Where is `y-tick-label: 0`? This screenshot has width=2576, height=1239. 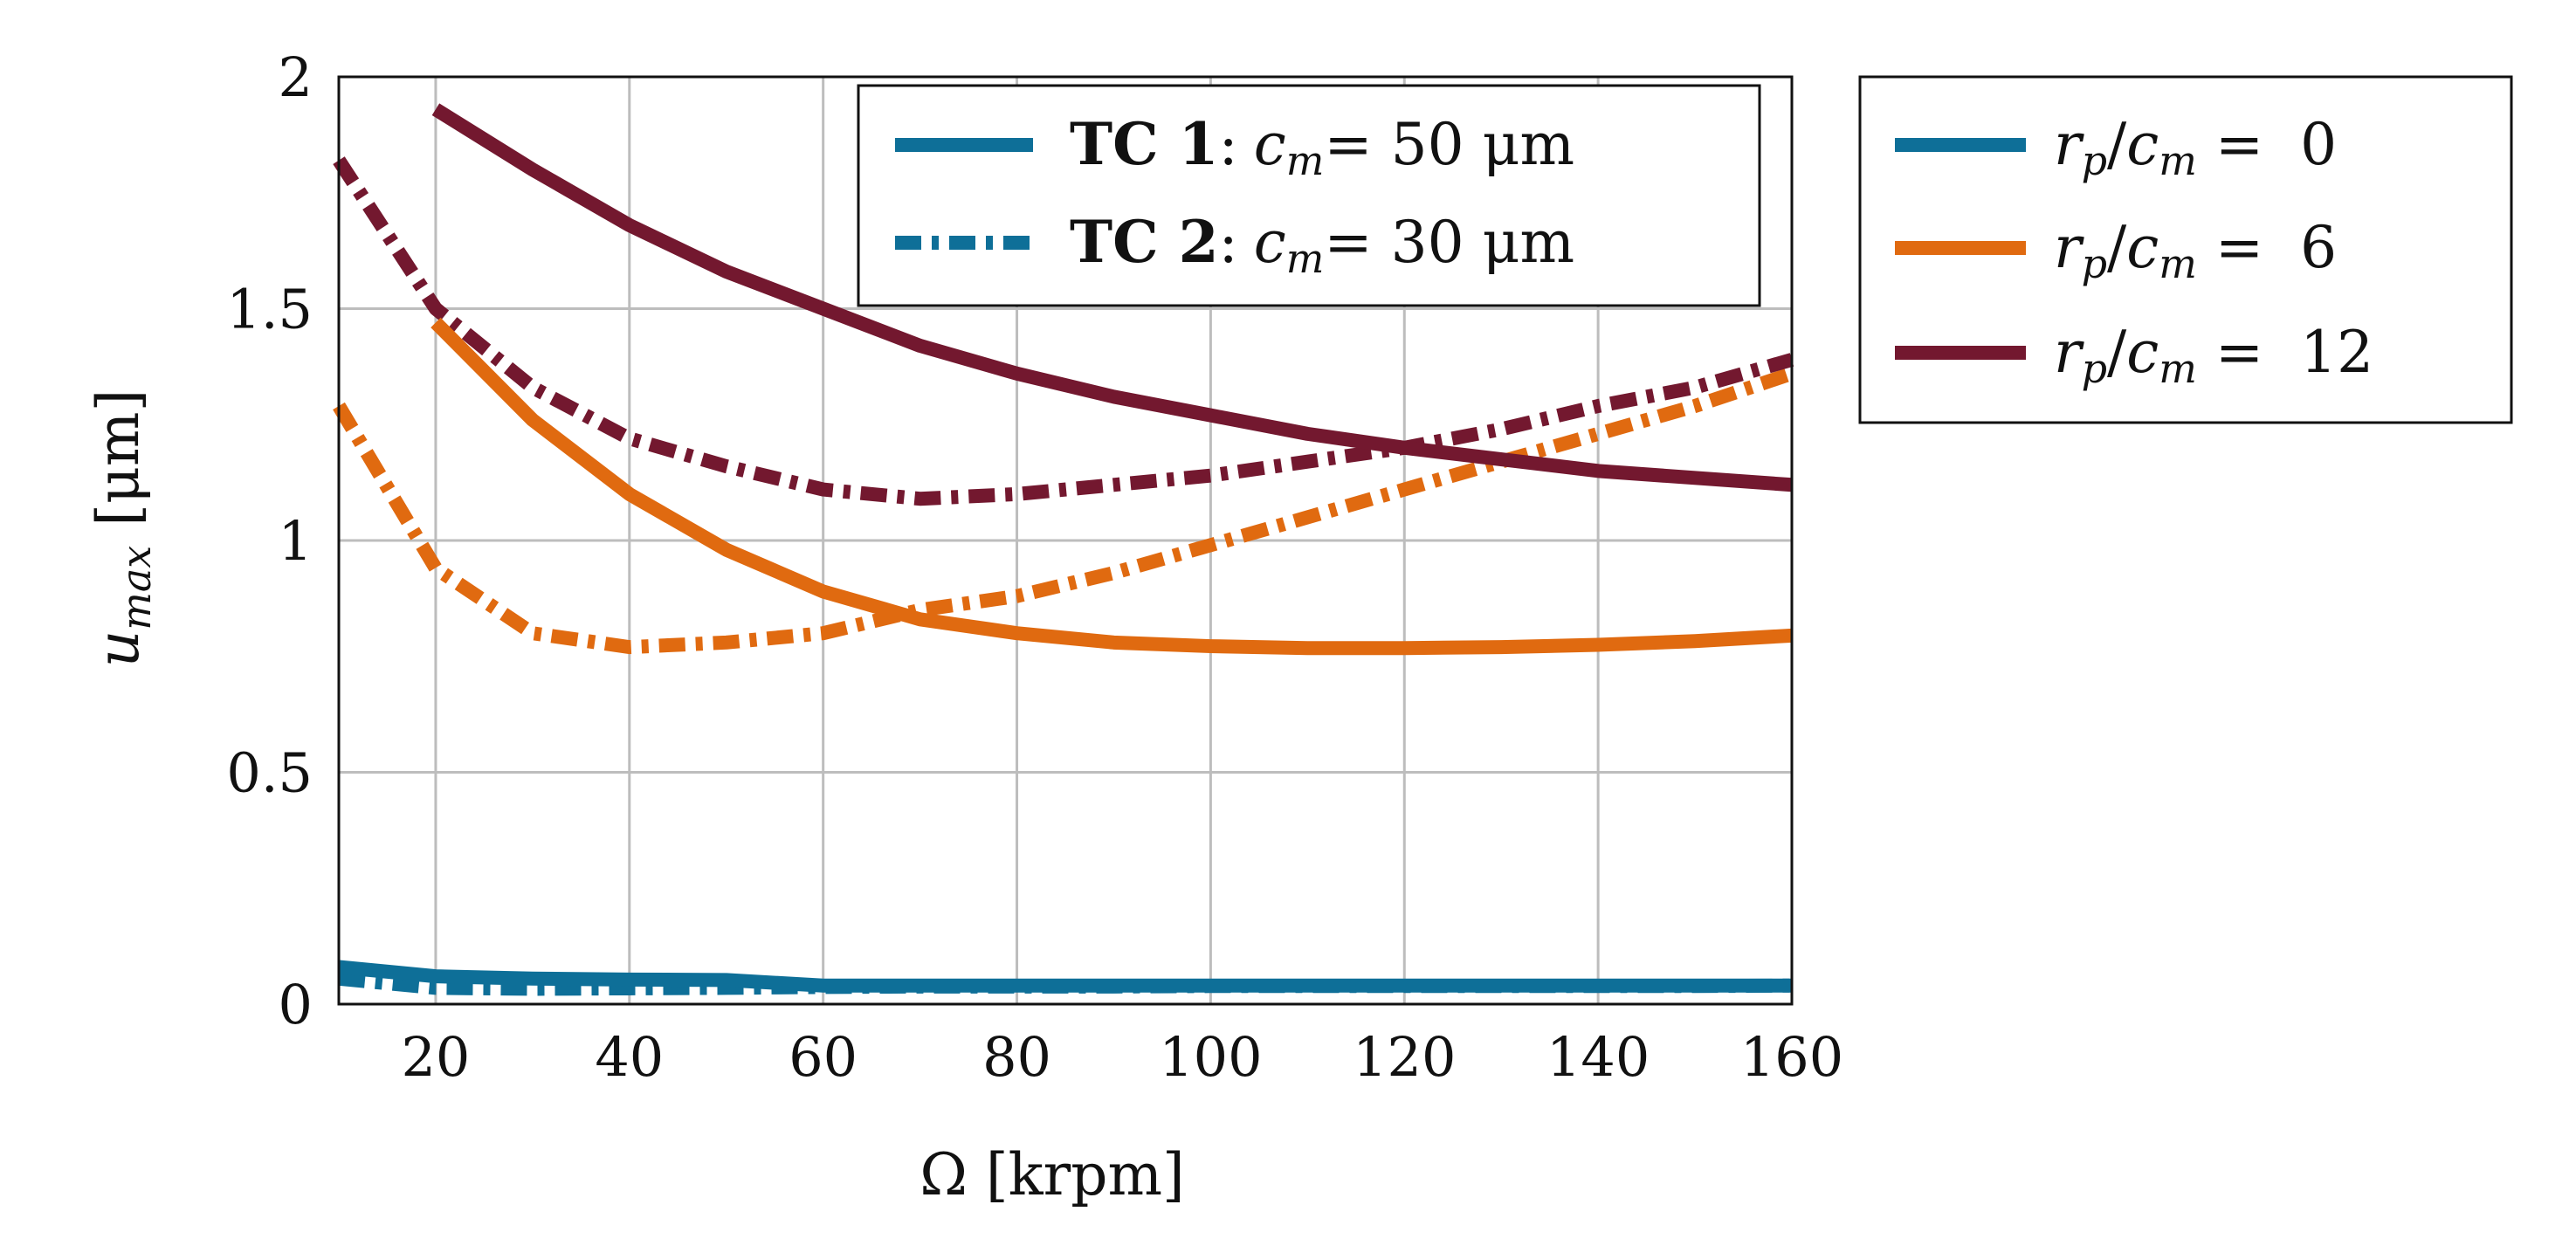 y-tick-label: 0 is located at coordinates (296, 1004).